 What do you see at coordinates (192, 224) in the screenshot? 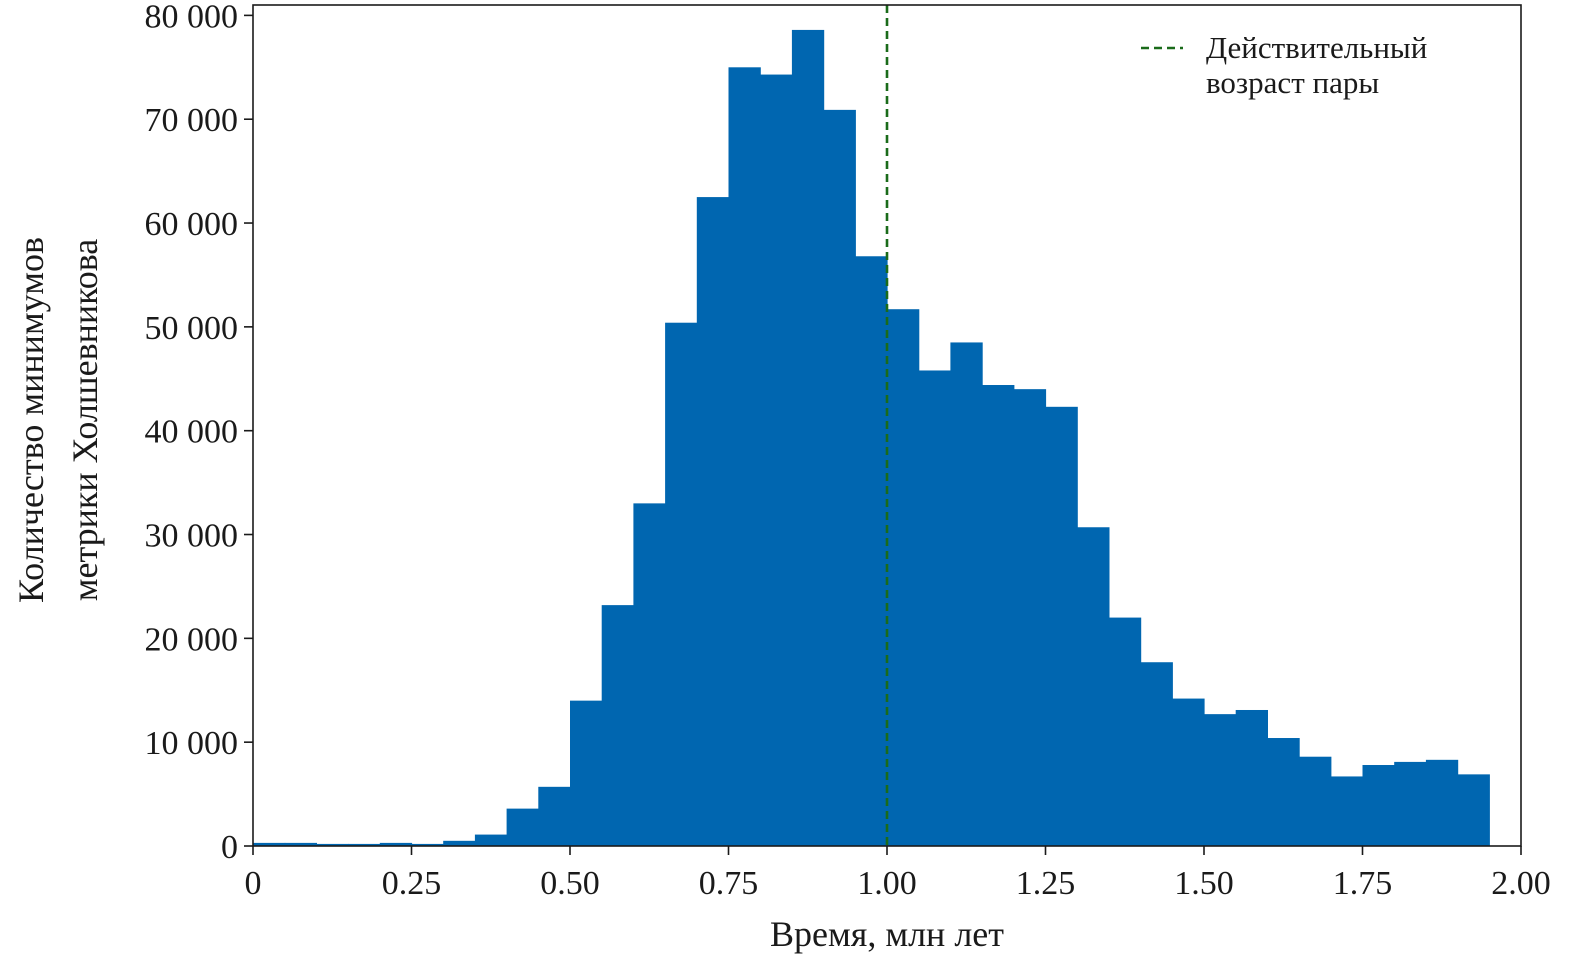
I see `y-tick-label: 60 000` at bounding box center [192, 224].